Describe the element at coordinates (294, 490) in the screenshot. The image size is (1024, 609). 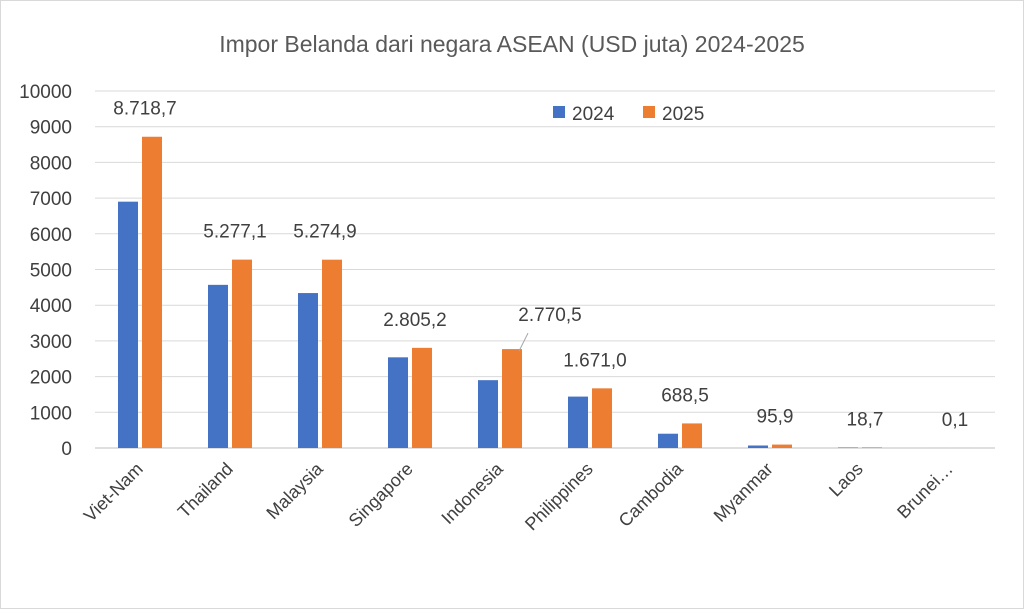
I see `x-category-label: Malaysia` at that location.